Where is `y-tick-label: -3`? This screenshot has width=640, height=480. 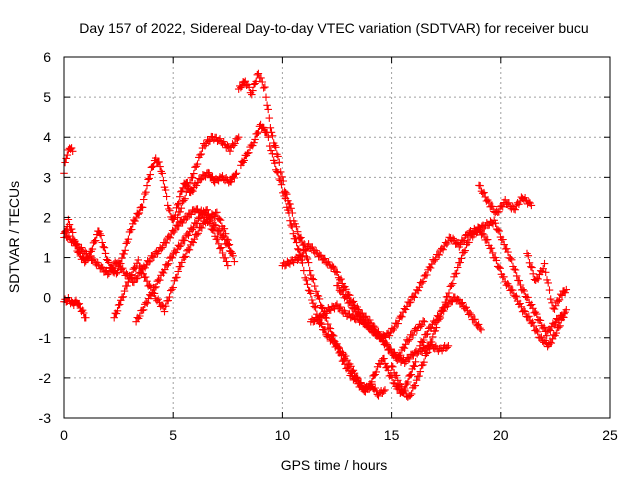
y-tick-label: -3 is located at coordinates (45, 418).